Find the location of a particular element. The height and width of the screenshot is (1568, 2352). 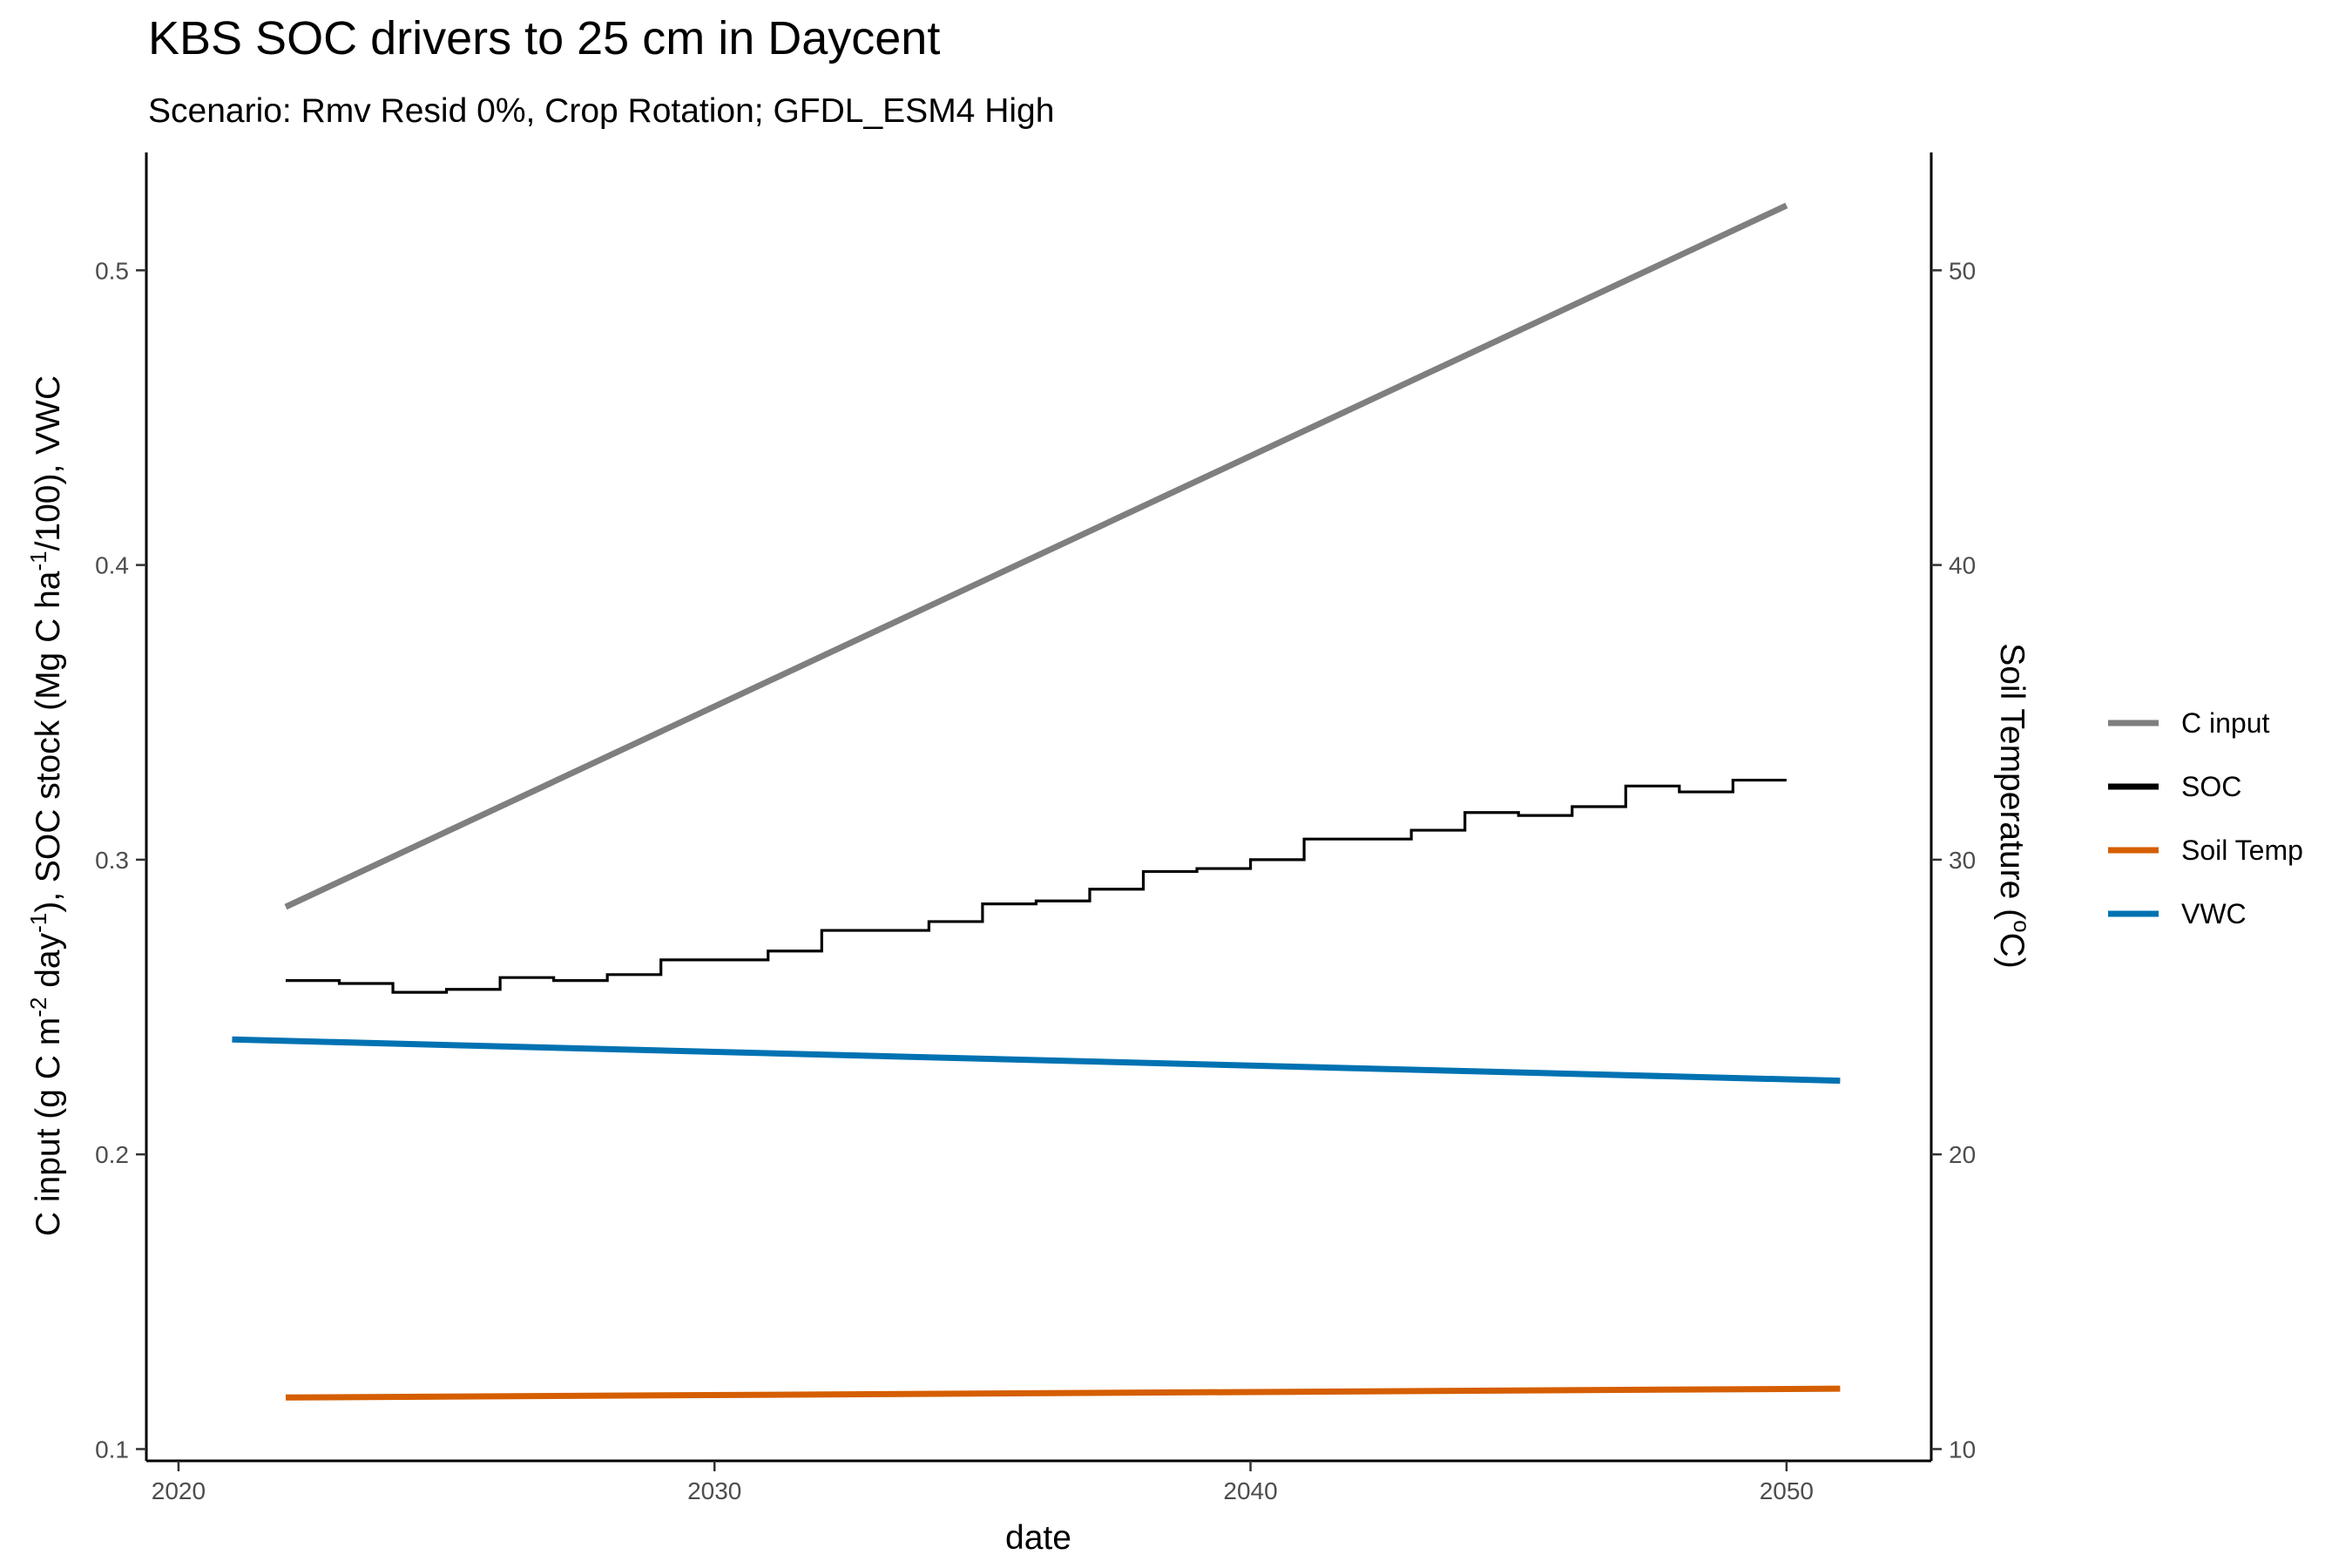

y-axis-title-part-1: C input (g C m is located at coordinates (48, 1126).